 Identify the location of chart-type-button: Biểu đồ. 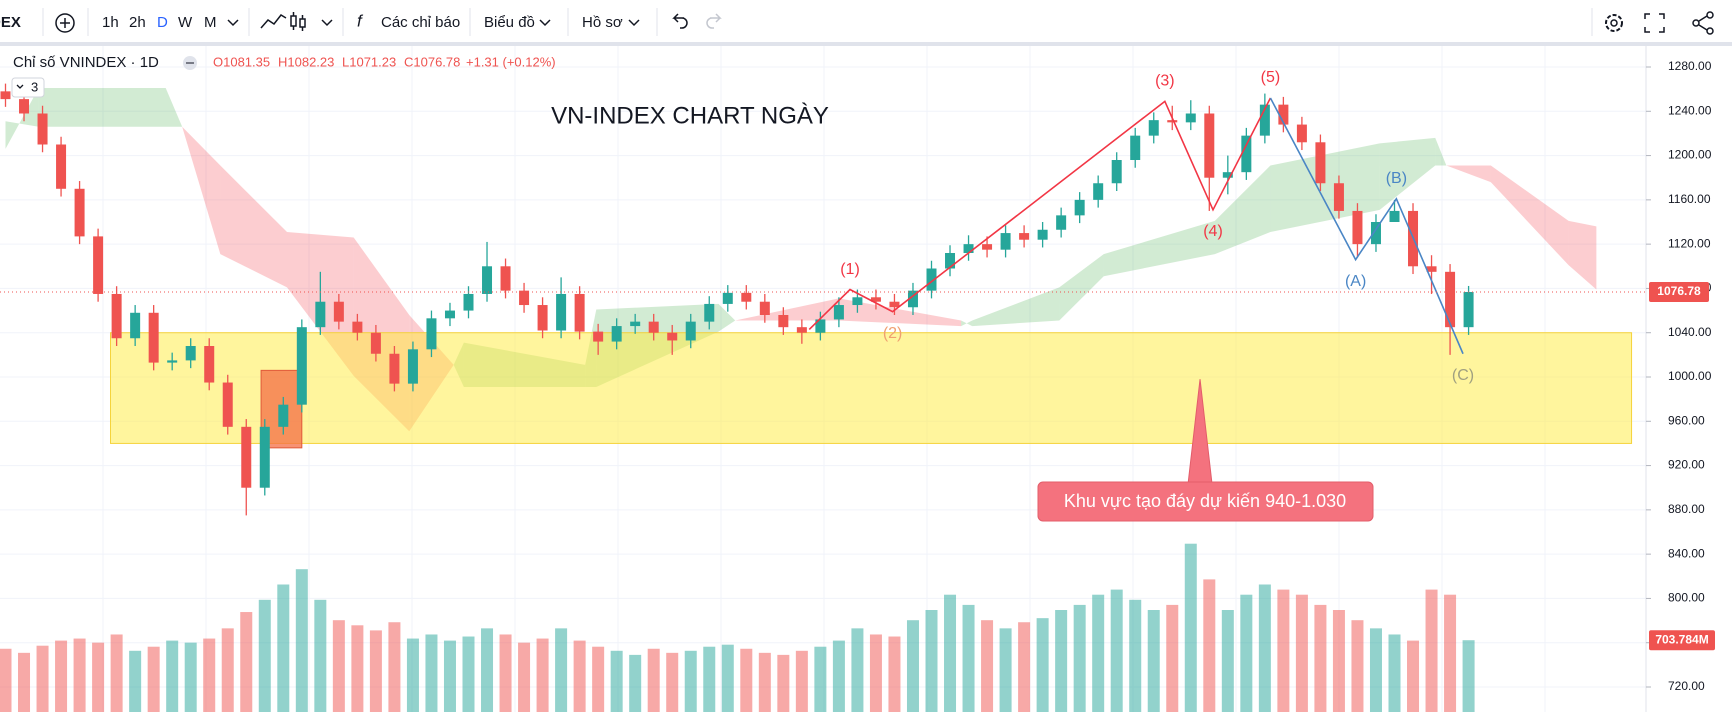
(509, 22).